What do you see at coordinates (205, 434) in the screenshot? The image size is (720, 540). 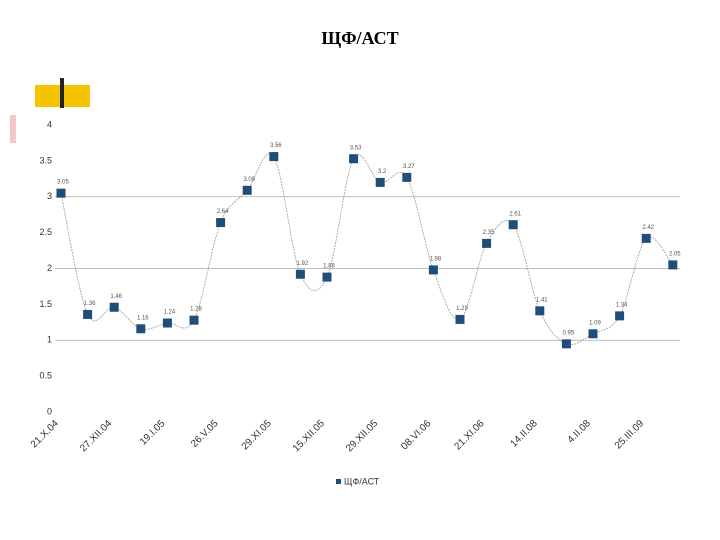 I see `x-tick-label: 26.V.05` at bounding box center [205, 434].